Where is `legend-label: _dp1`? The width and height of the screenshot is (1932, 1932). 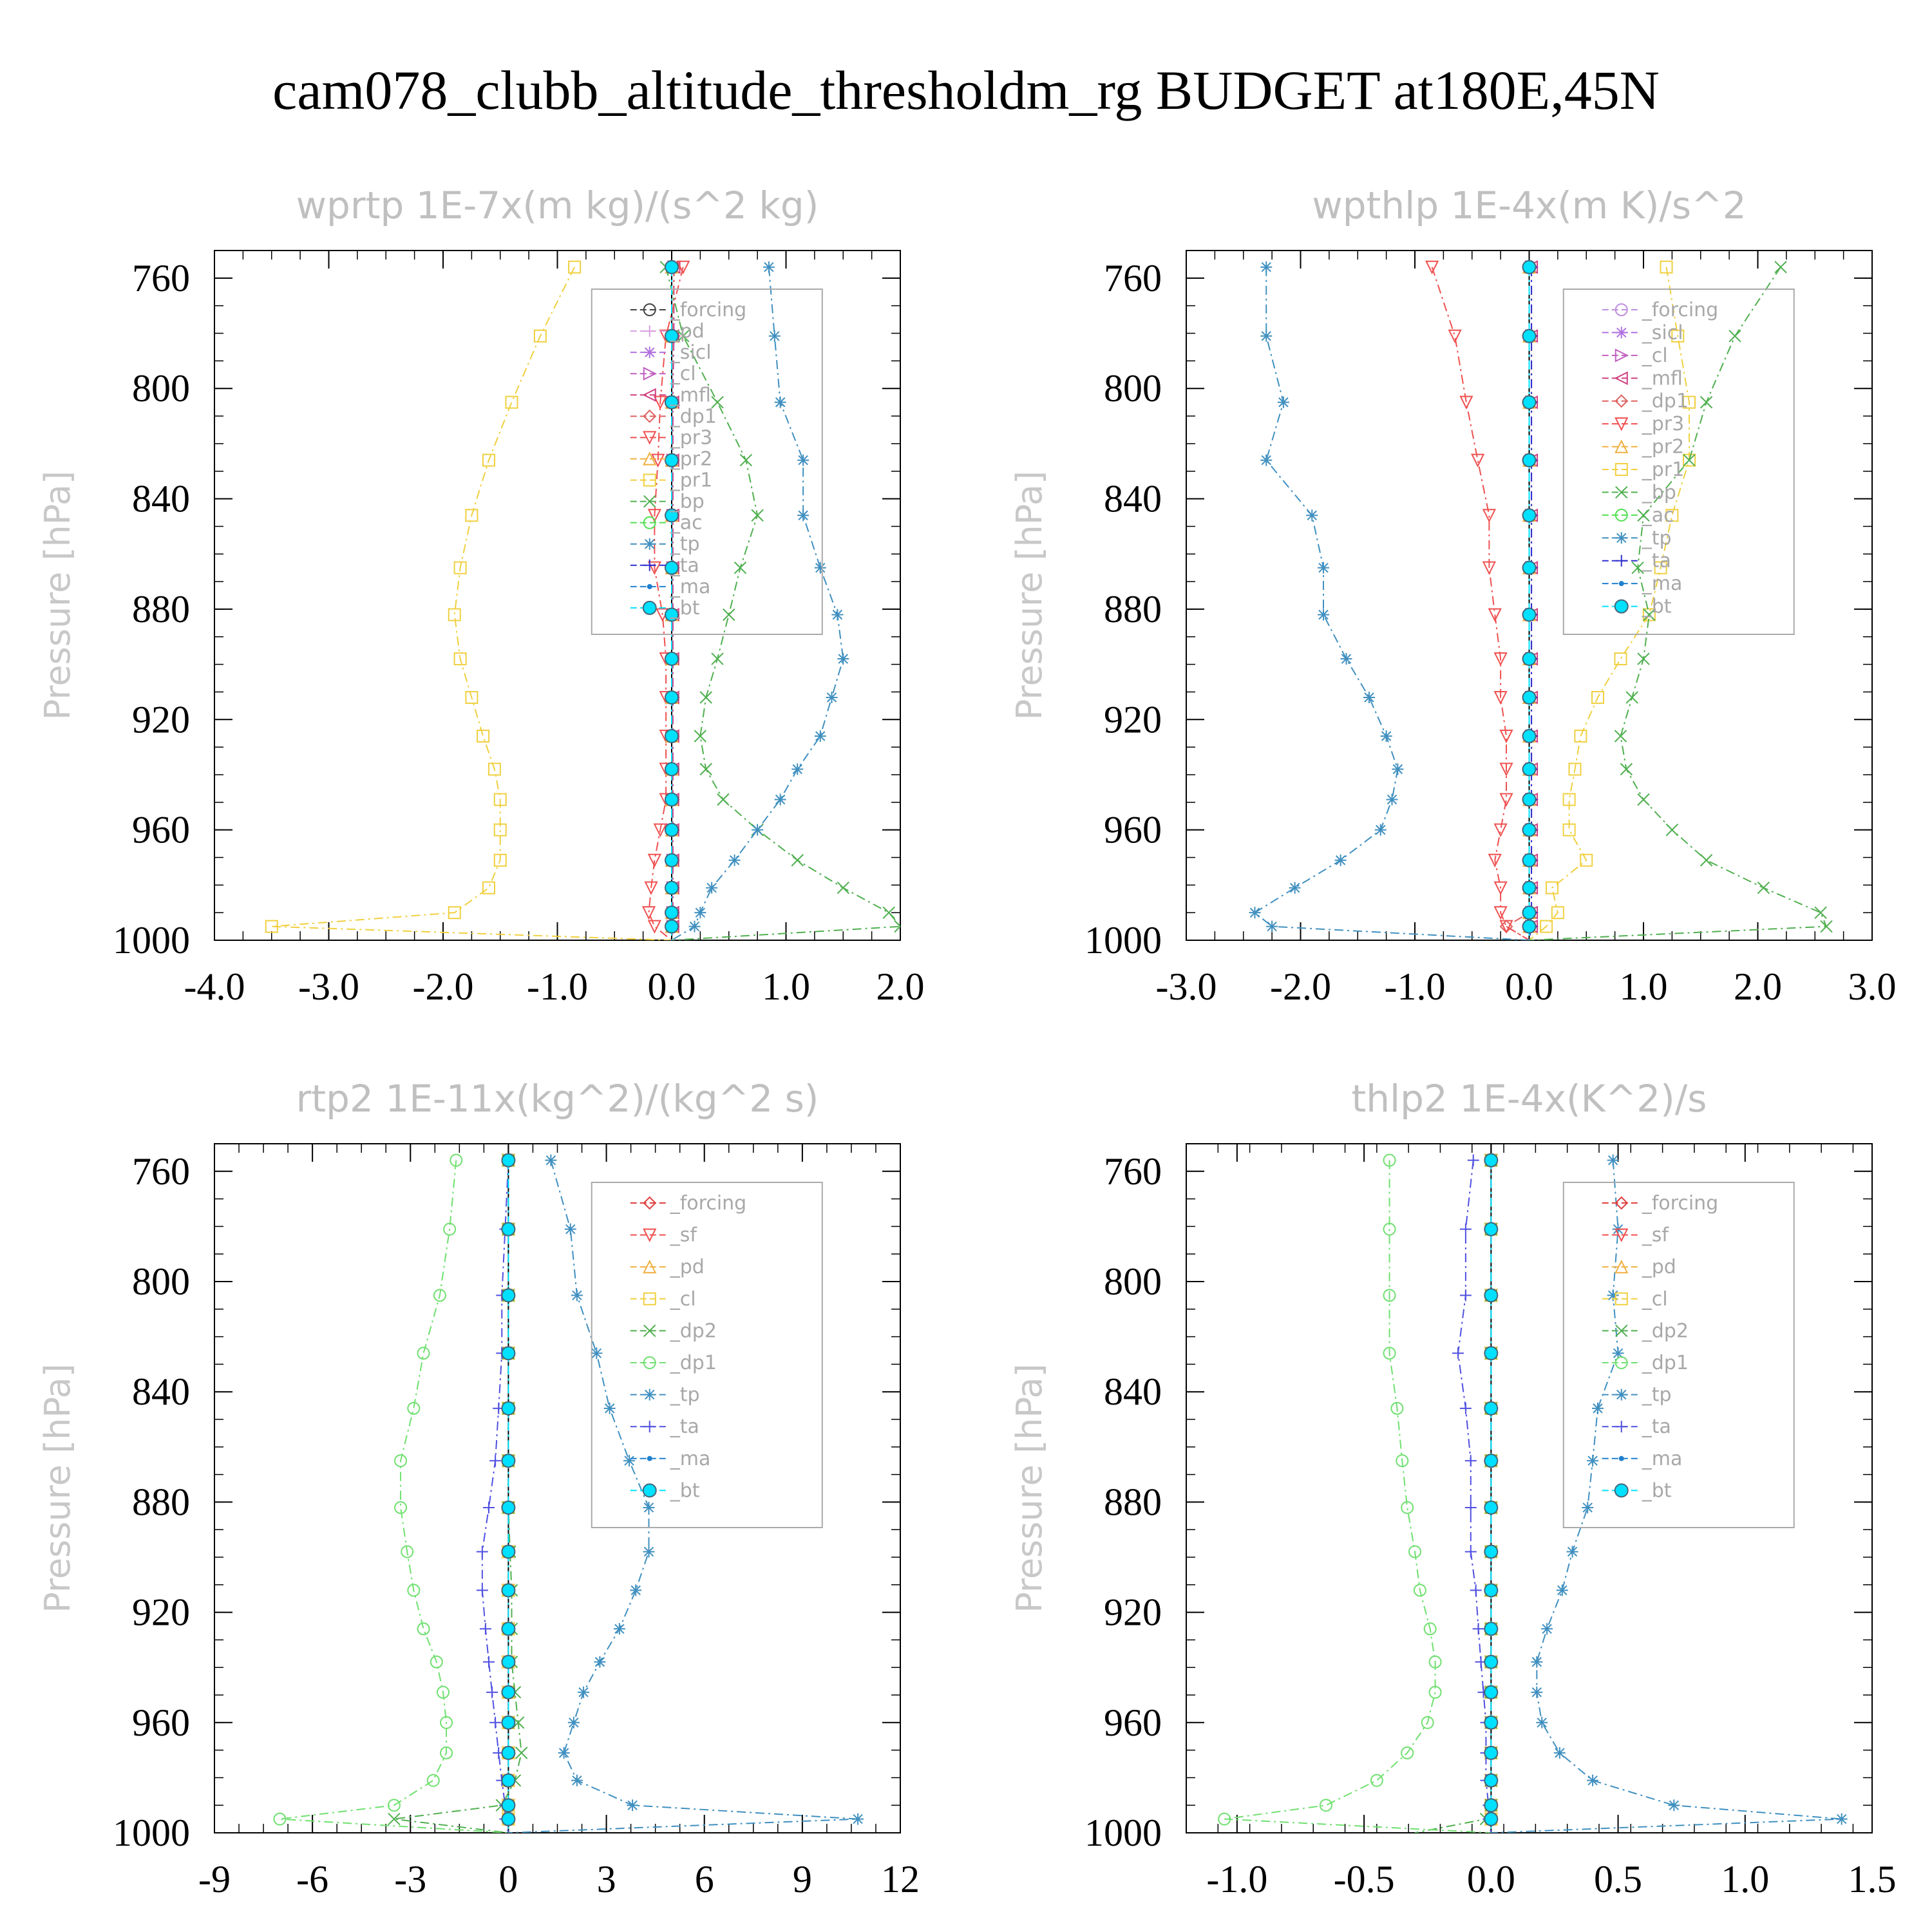
legend-label: _dp1 is located at coordinates (1665, 401).